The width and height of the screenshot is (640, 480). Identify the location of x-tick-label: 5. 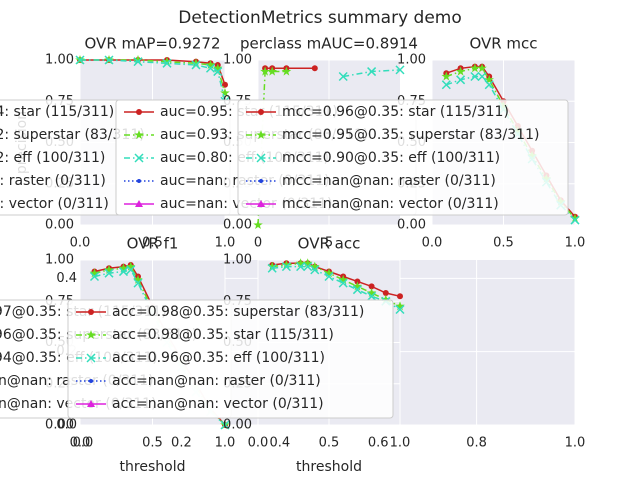
(329, 243).